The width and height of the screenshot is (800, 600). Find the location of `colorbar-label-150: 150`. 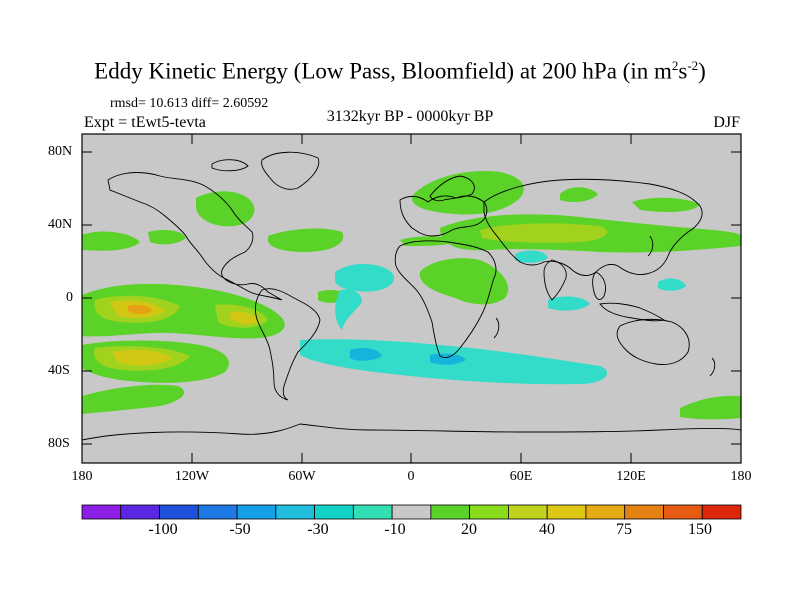

colorbar-label-150: 150 is located at coordinates (700, 529).